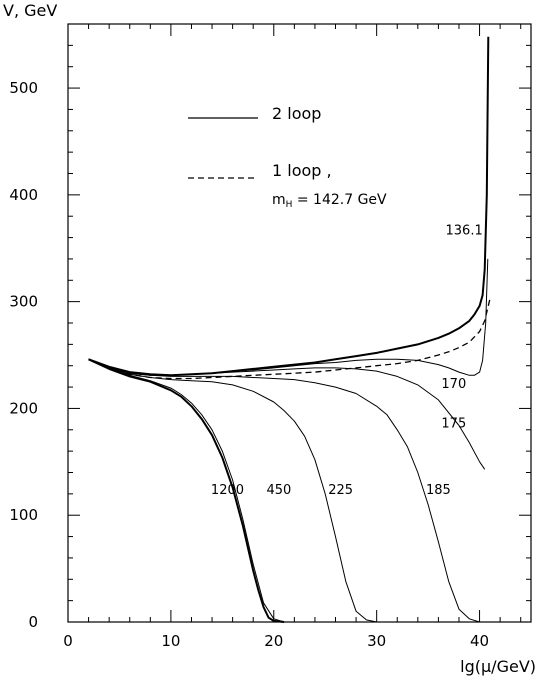  Describe the element at coordinates (329, 201) in the screenshot. I see `legend-higgs-mass-note: mH = 142.7 GeV` at that location.